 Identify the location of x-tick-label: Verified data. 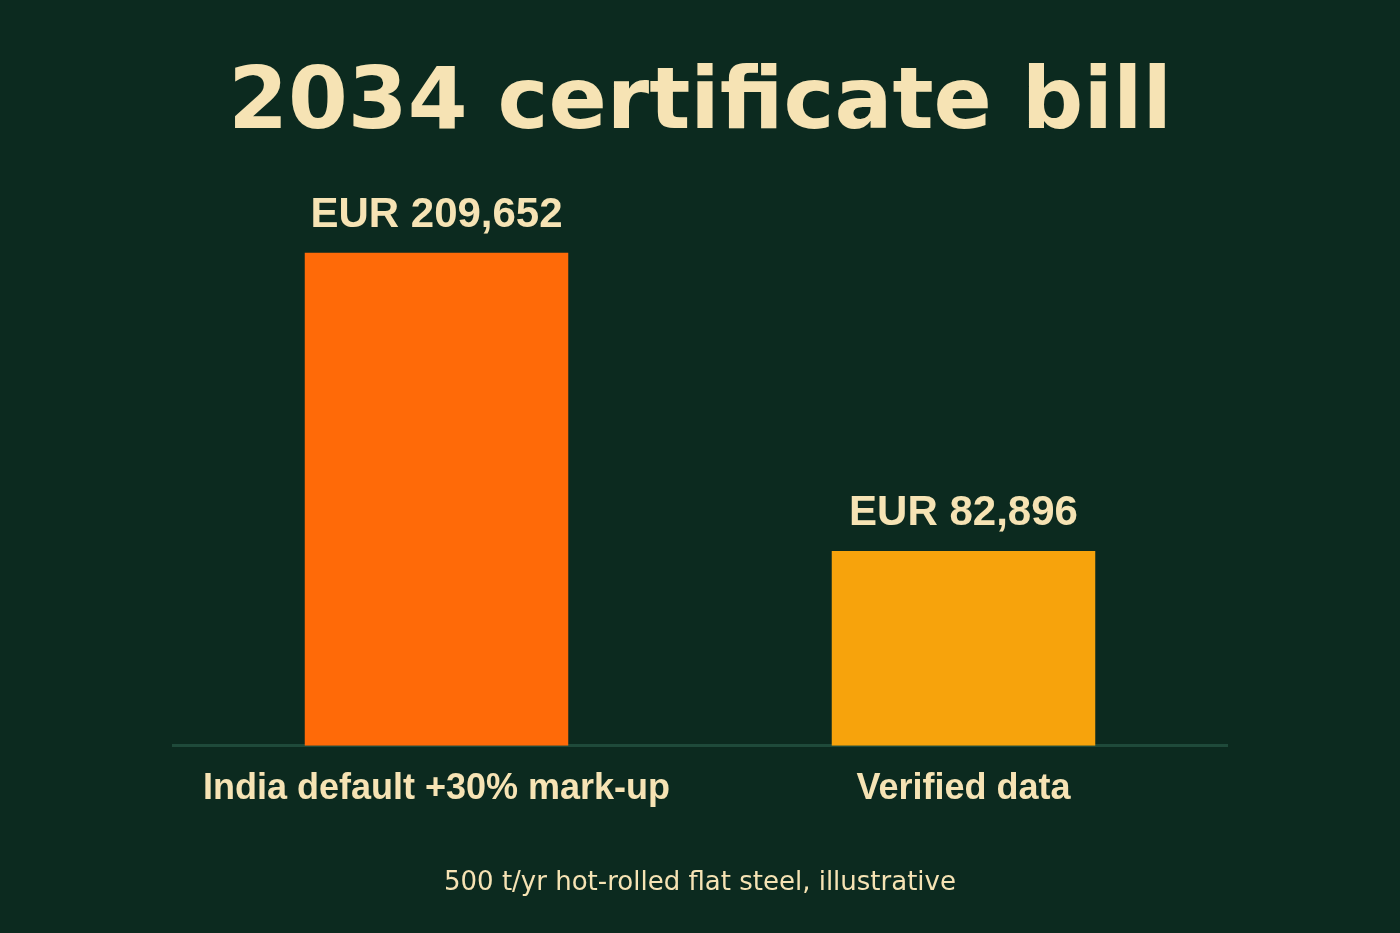
(964, 787).